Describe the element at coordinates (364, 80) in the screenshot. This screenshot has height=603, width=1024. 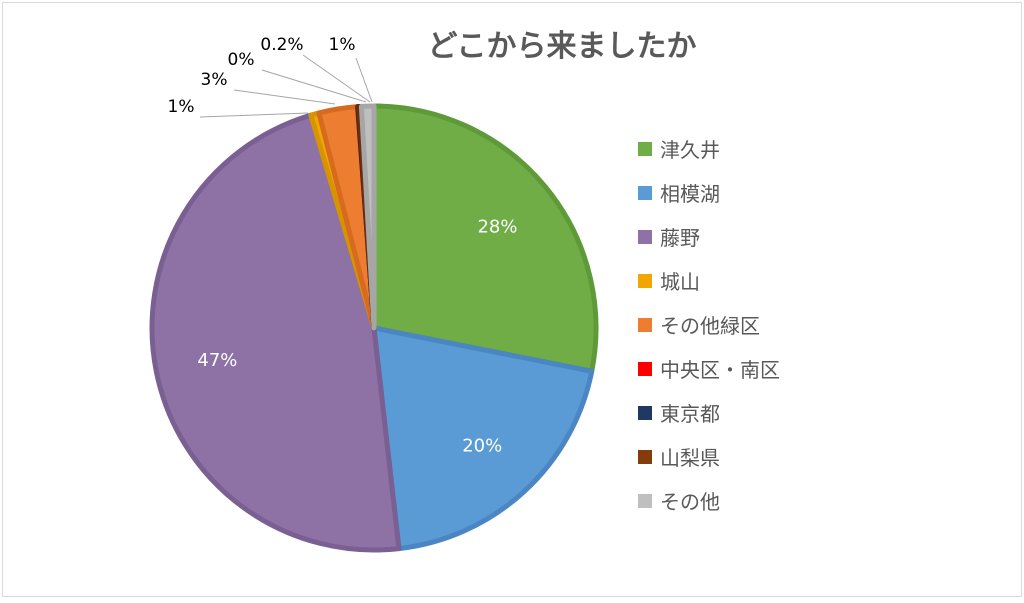
I see `leader-line-その他` at that location.